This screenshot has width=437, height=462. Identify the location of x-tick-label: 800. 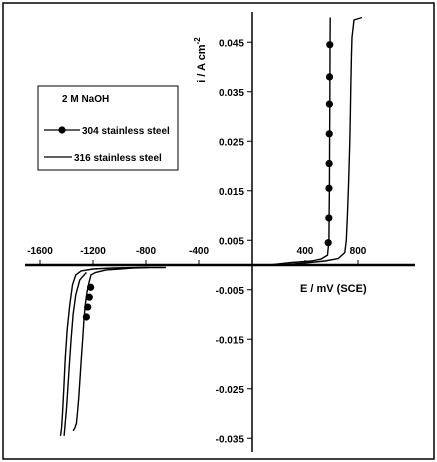
(358, 251).